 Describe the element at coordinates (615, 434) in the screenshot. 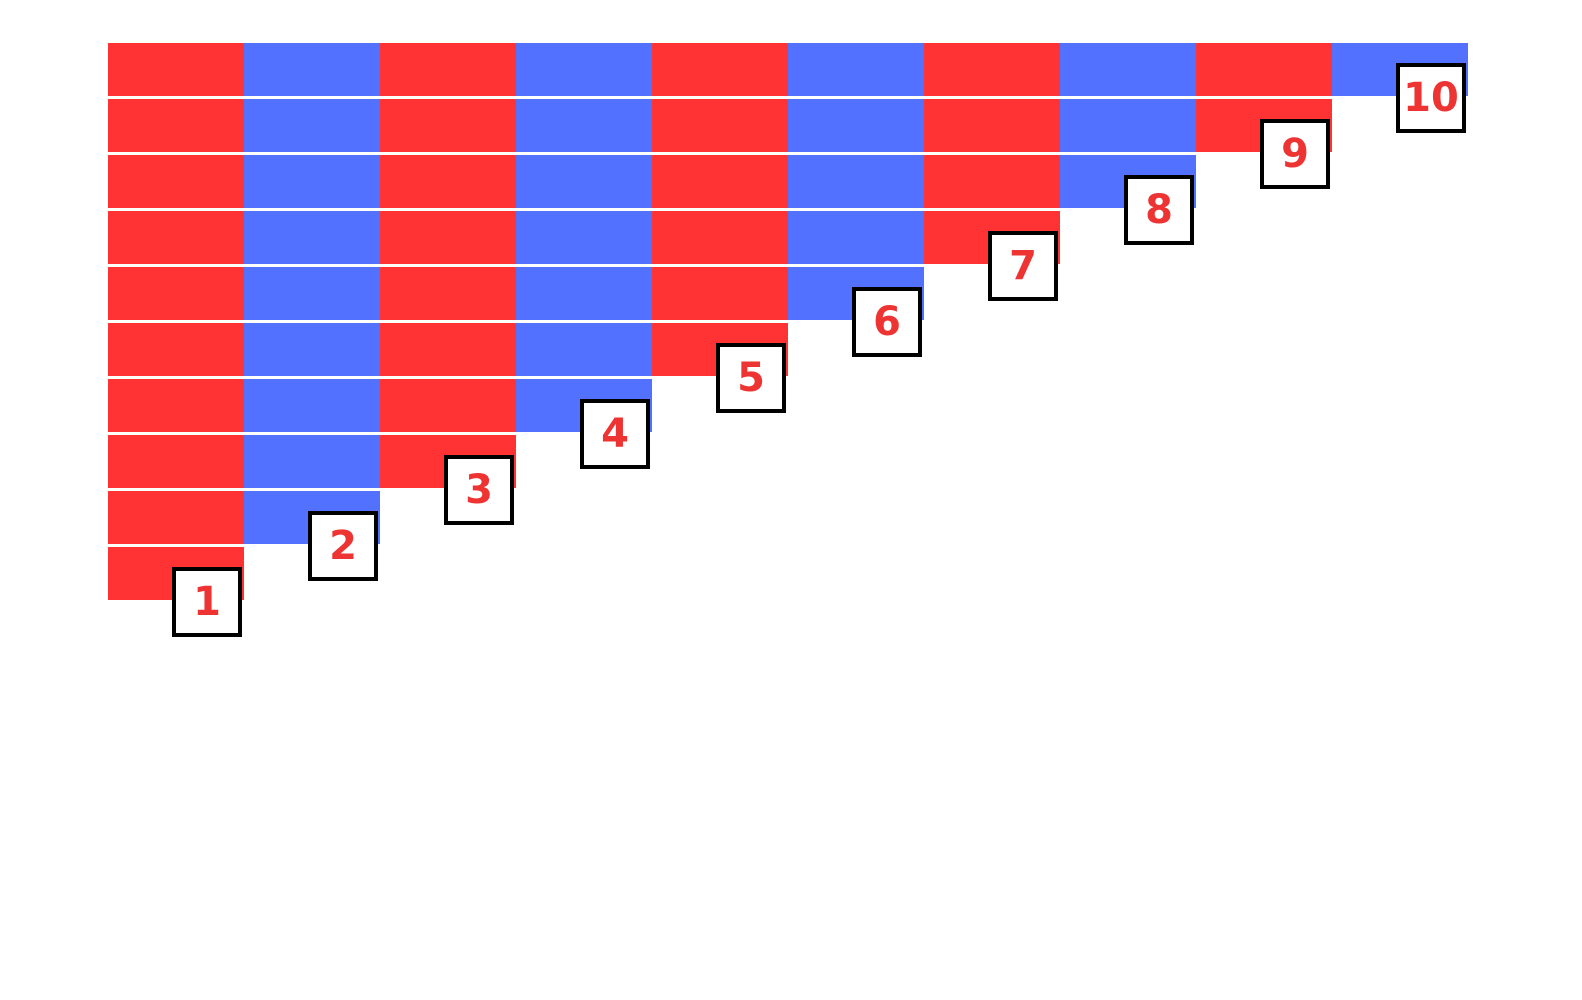

I see `rod-label-4: 4` at that location.